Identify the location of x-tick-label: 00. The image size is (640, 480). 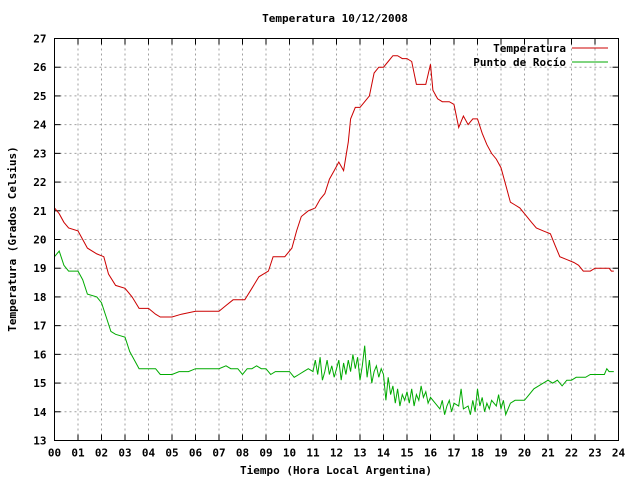
(54, 453).